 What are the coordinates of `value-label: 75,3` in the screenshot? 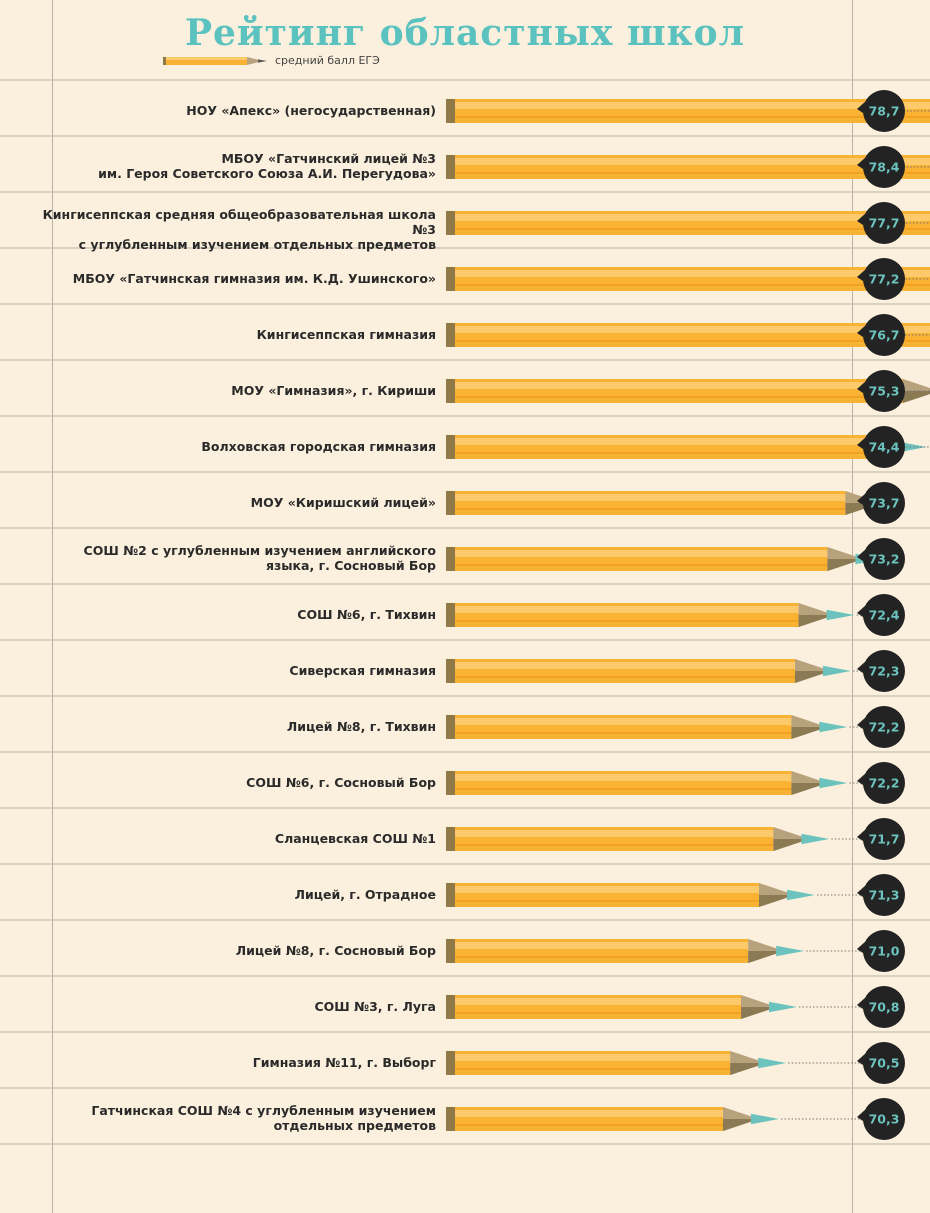 It's located at (884, 391).